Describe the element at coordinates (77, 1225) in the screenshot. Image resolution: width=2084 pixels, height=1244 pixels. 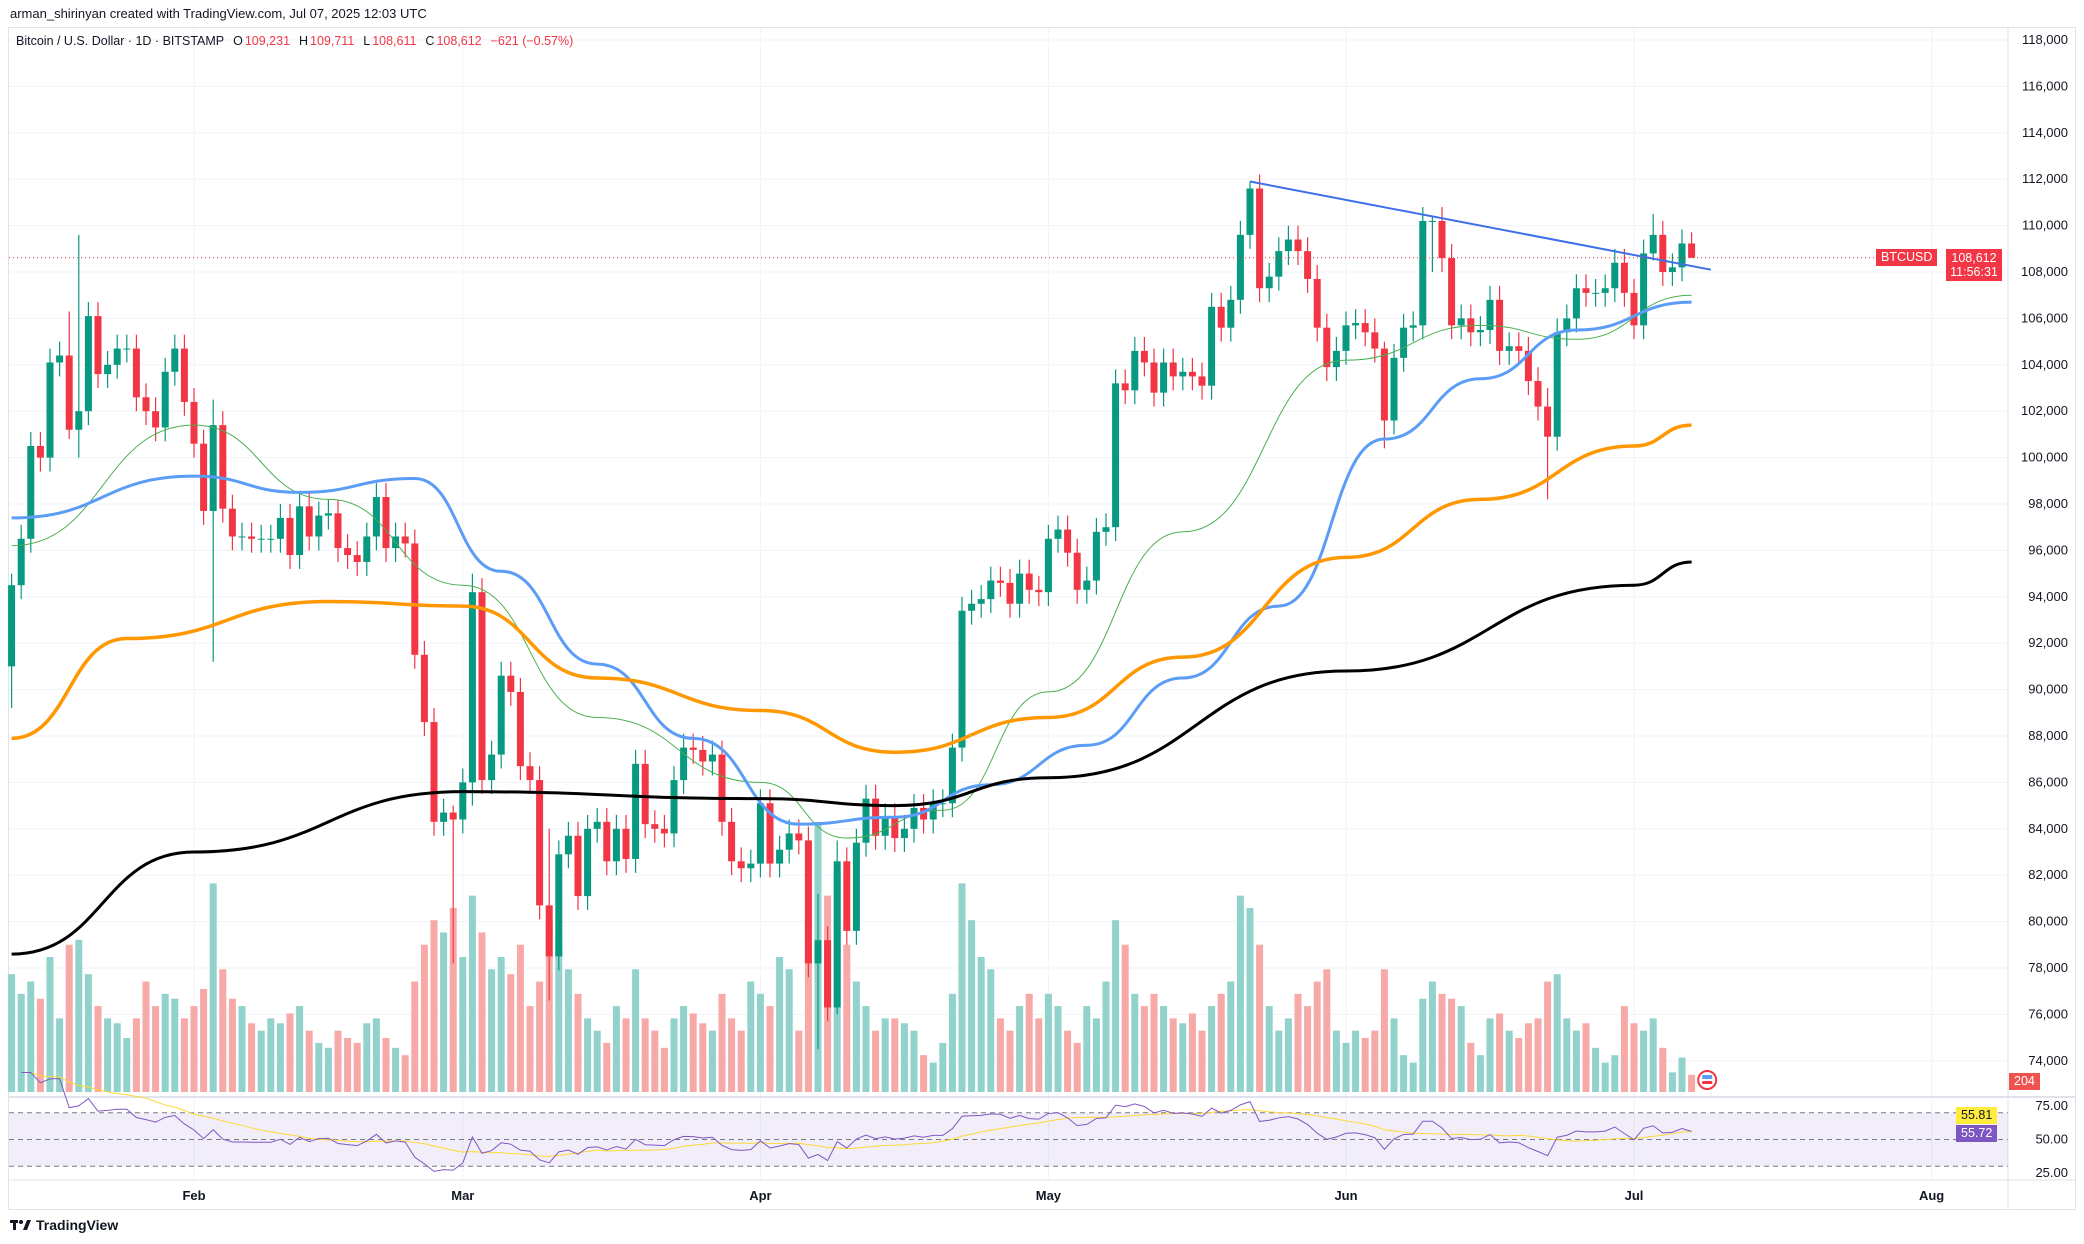
I see `logo-text: TradingView` at that location.